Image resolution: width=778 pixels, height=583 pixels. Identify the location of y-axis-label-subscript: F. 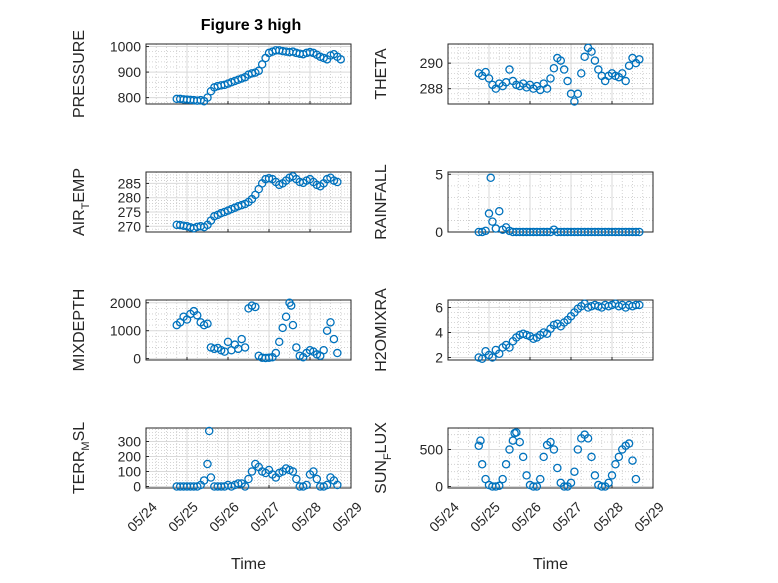
(388, 456).